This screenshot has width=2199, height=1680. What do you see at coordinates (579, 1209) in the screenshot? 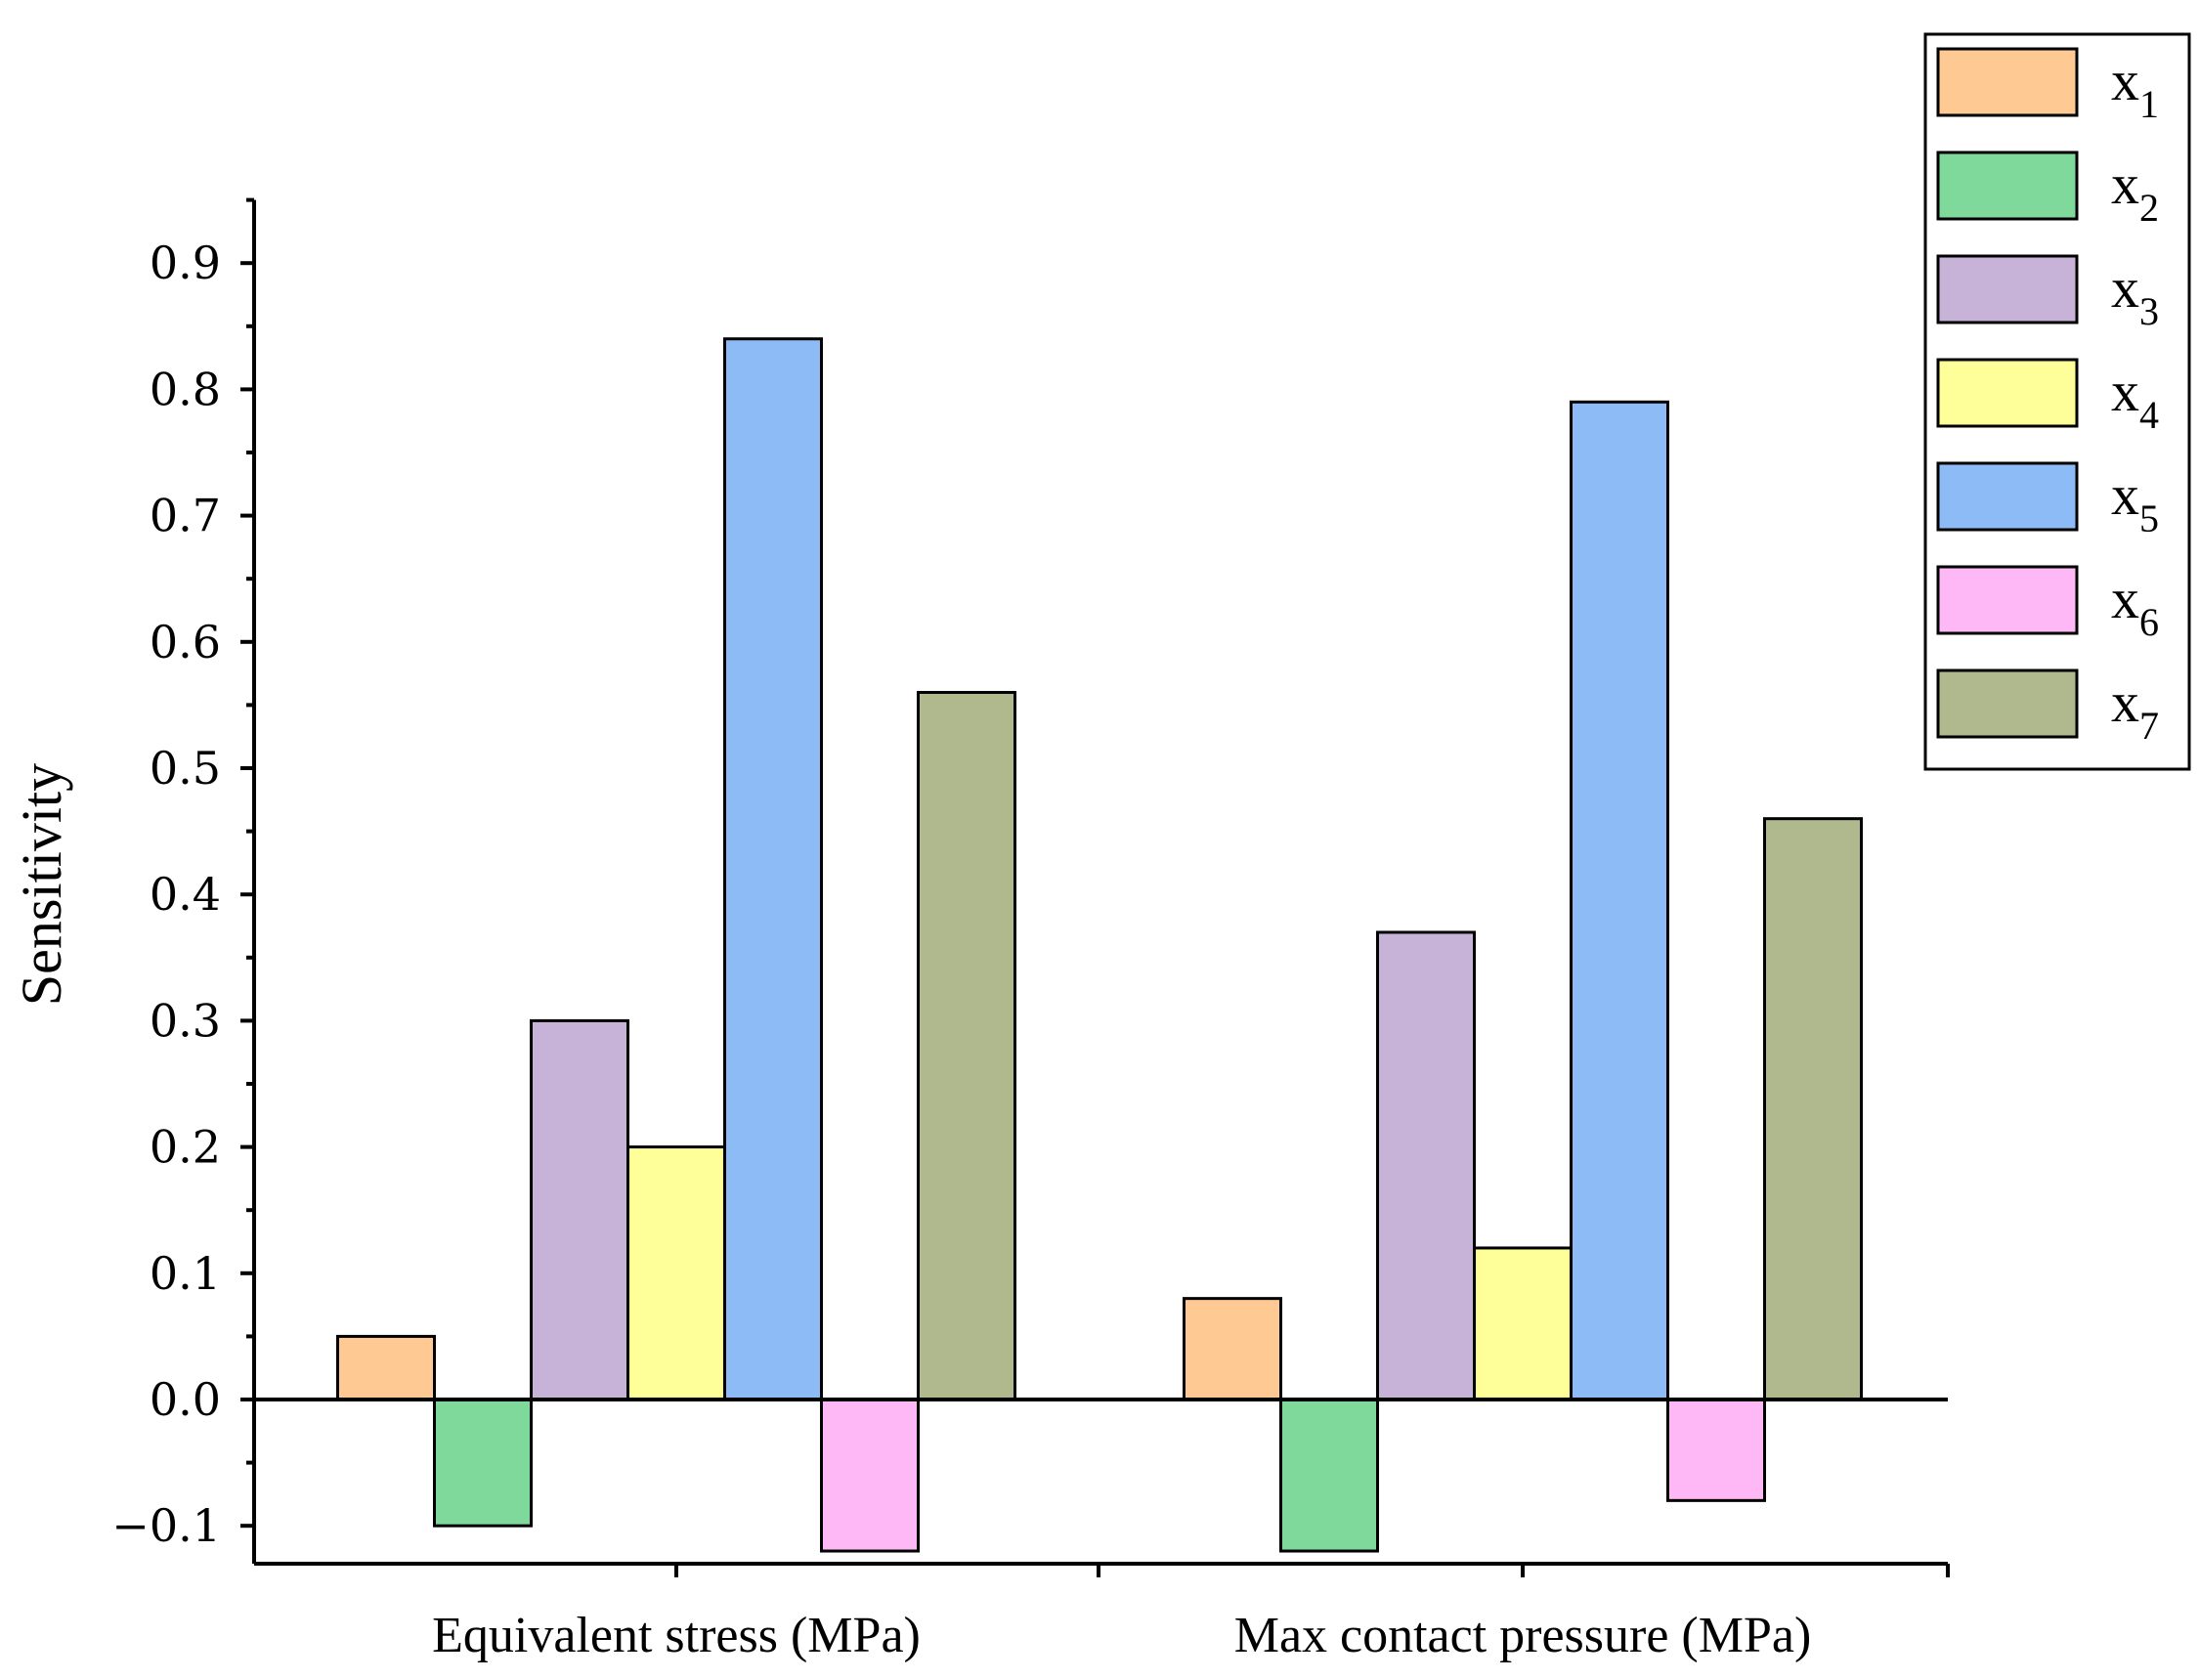
I see `bar-x3-cat1` at bounding box center [579, 1209].